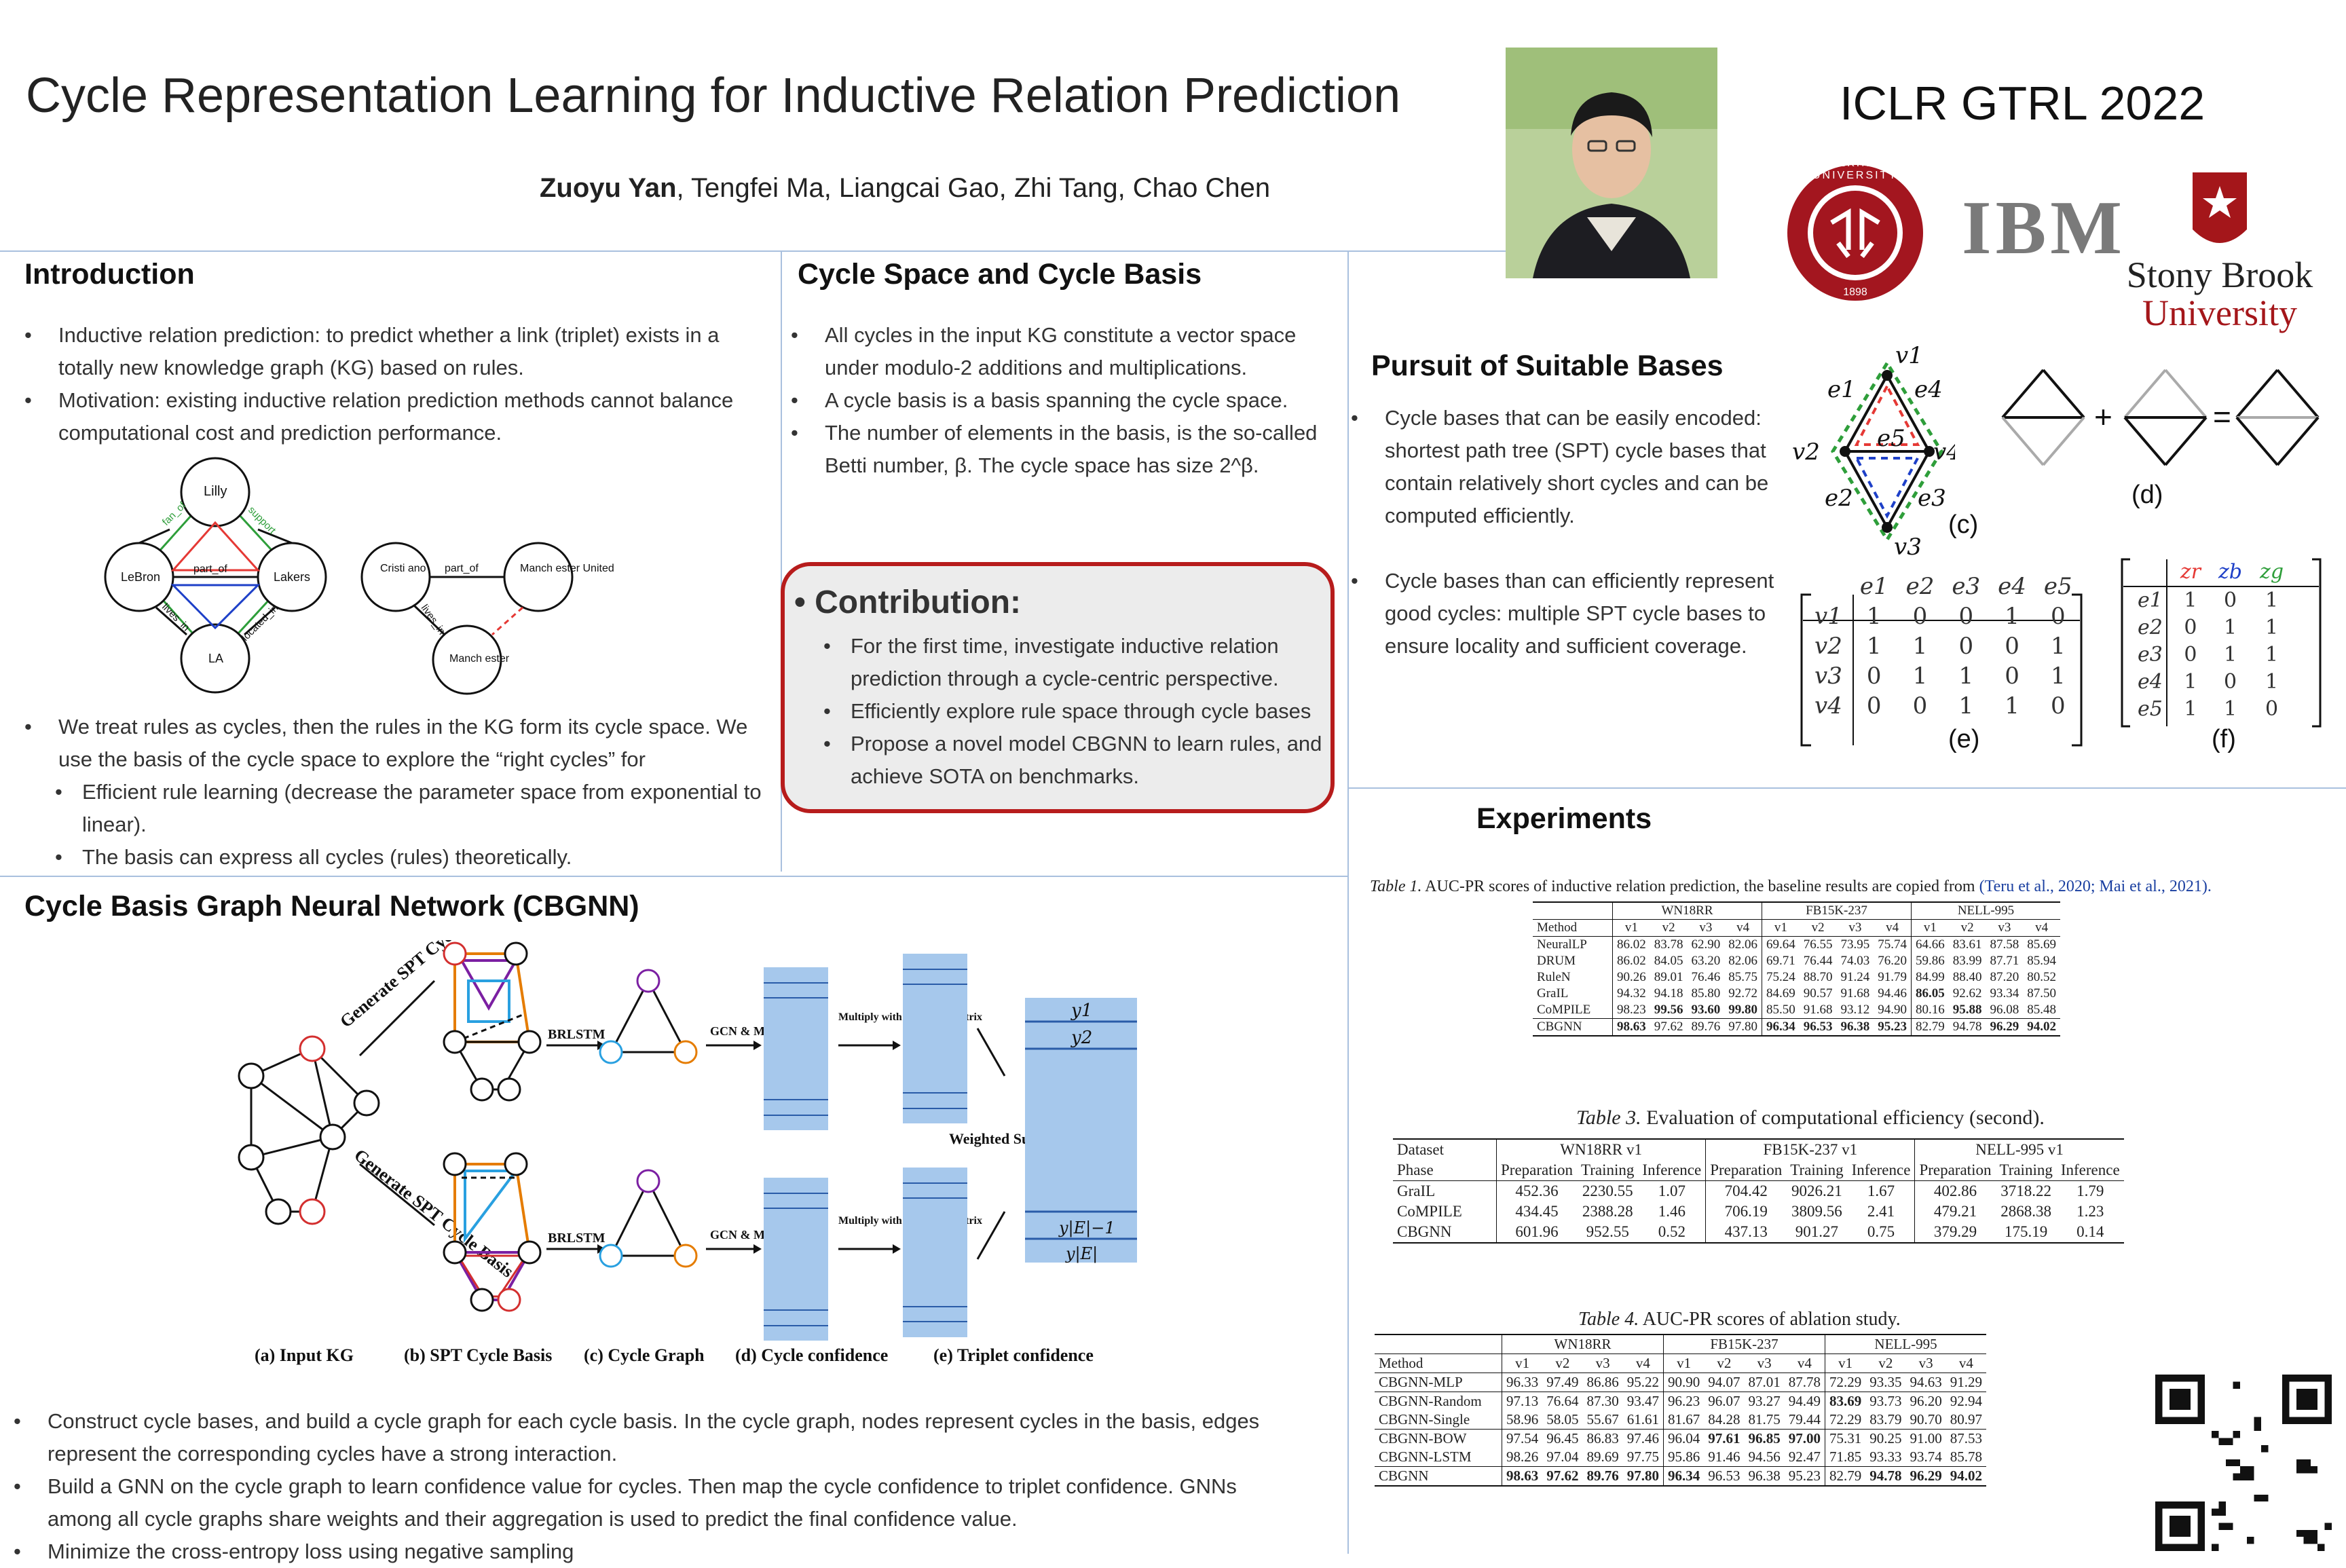  Describe the element at coordinates (1724, 1457) in the screenshot. I see `table4-cell: 91.46` at that location.